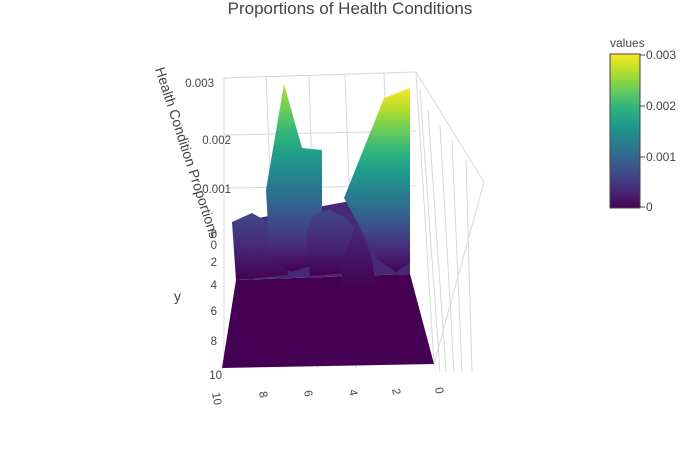  Describe the element at coordinates (215, 376) in the screenshot. I see `y-tick-label: 10` at that location.